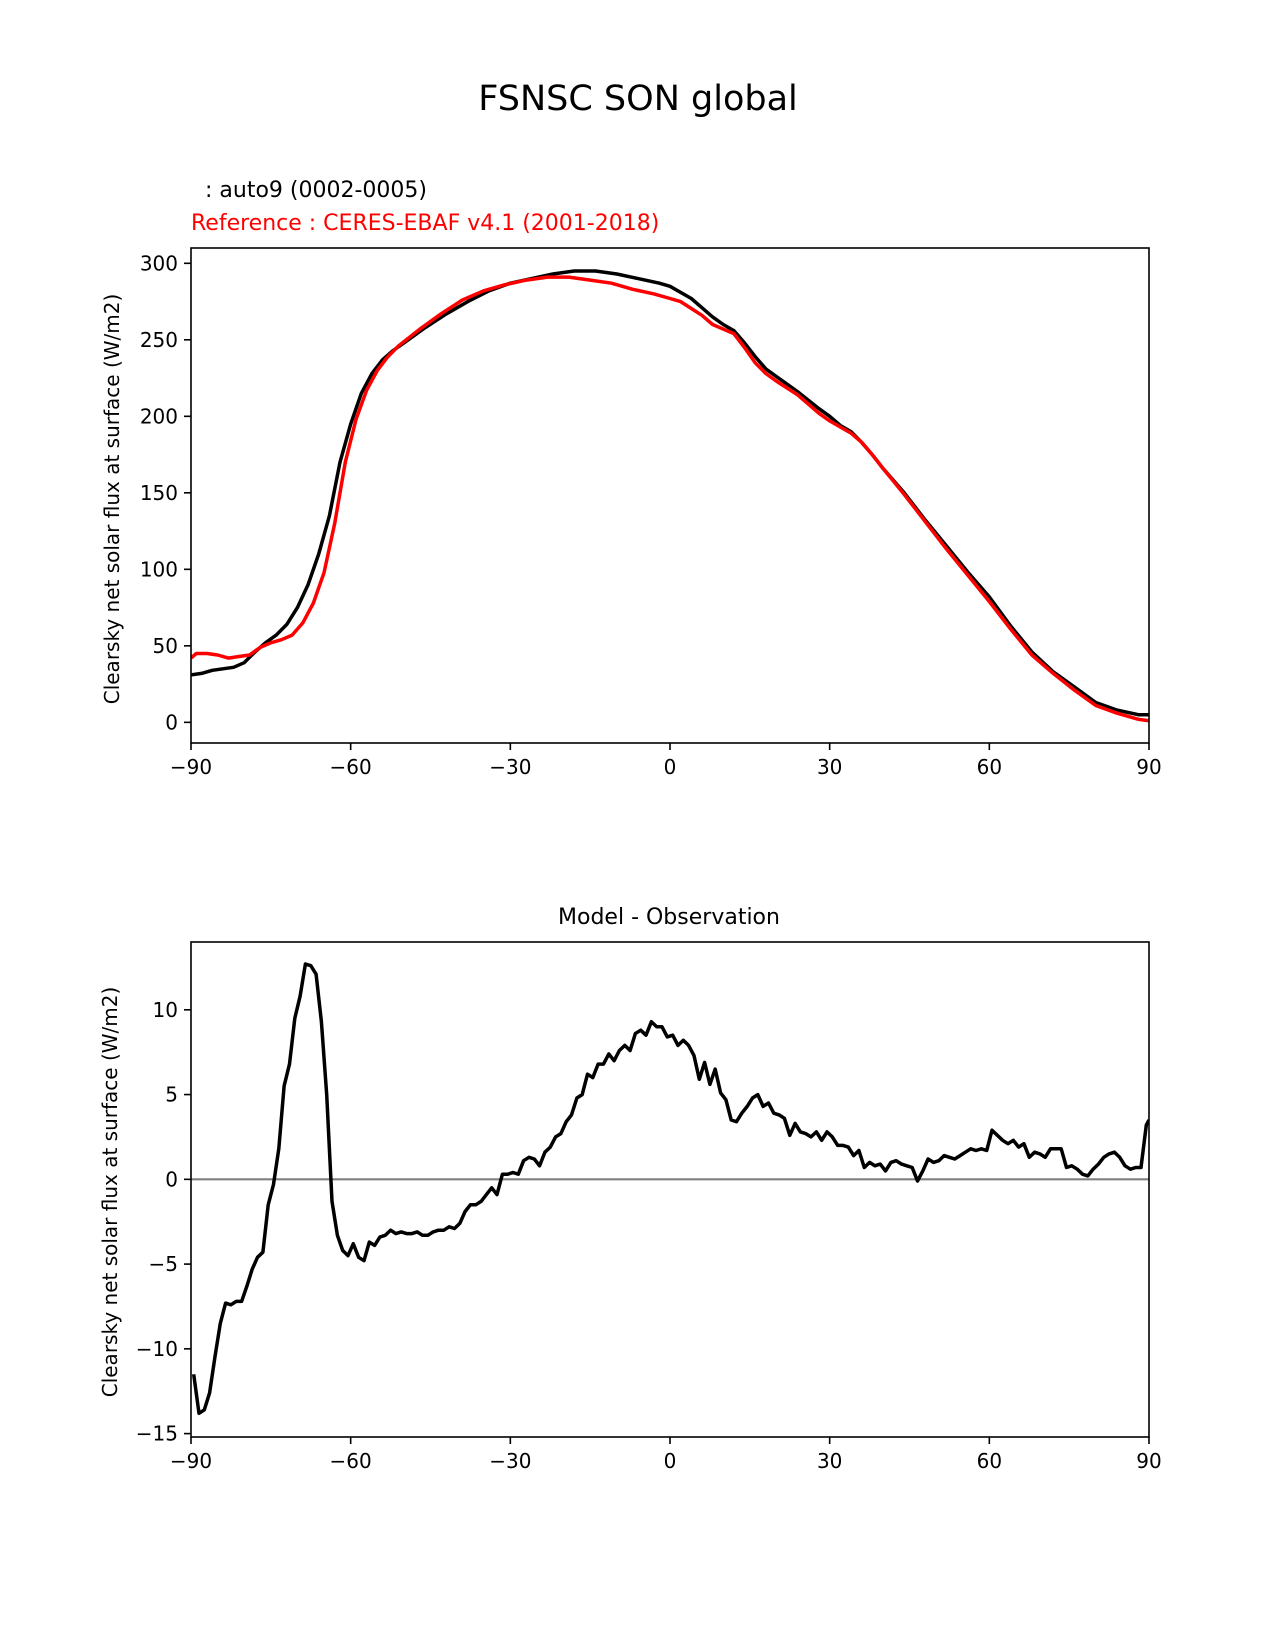 This screenshot has width=1275, height=1650. Describe the element at coordinates (829, 767) in the screenshot. I see `top-x-tick-label: 30` at that location.